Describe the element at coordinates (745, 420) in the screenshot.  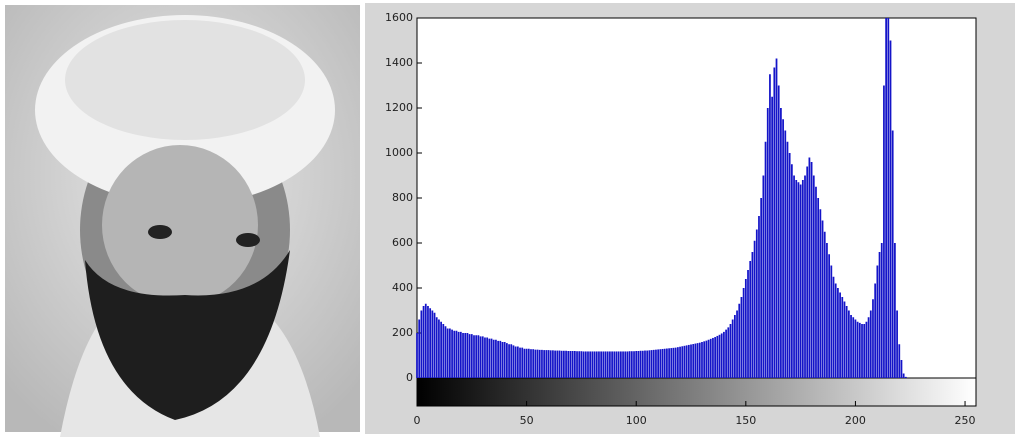
I see `x-tick-label: 150` at that location.